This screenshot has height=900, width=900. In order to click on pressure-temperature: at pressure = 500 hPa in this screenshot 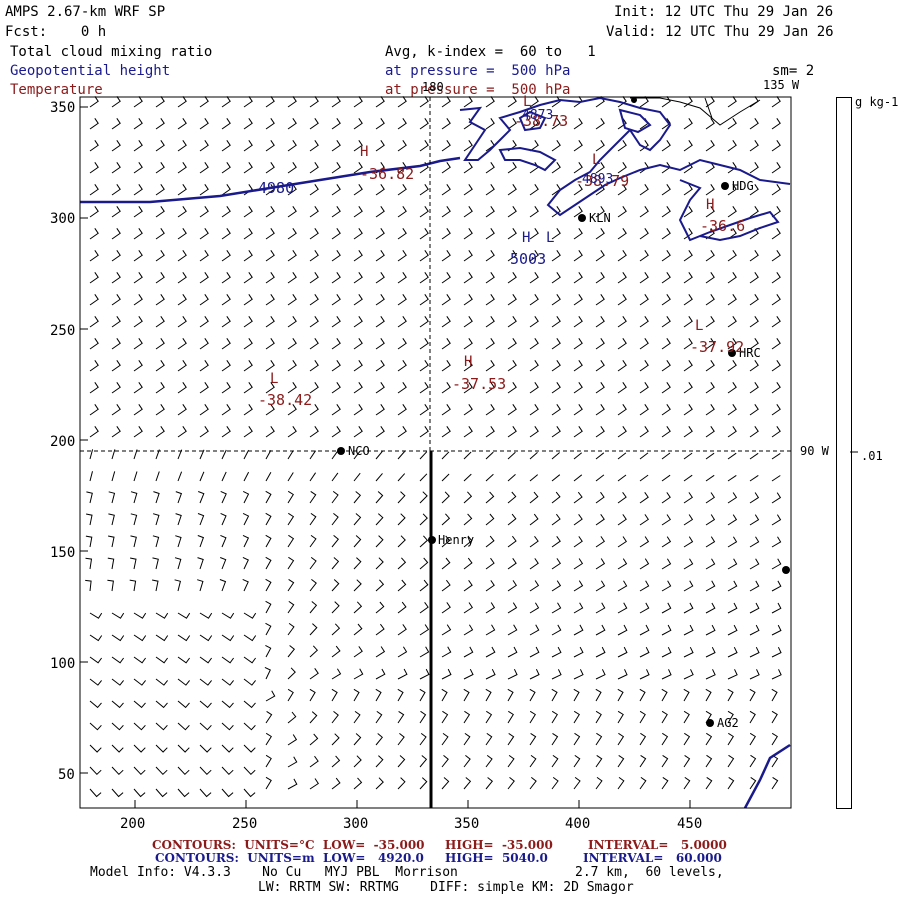, I will do `click(478, 90)`.